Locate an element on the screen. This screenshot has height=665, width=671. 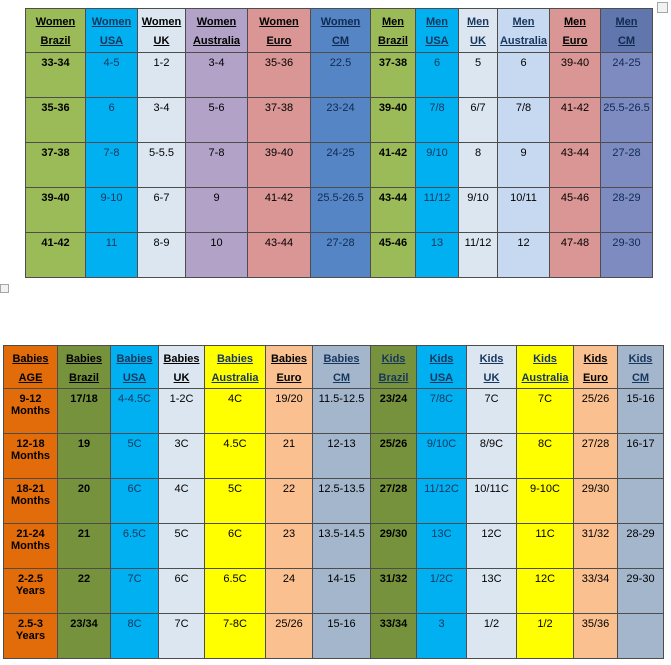
size-cell: 12-13 is located at coordinates (341, 456).